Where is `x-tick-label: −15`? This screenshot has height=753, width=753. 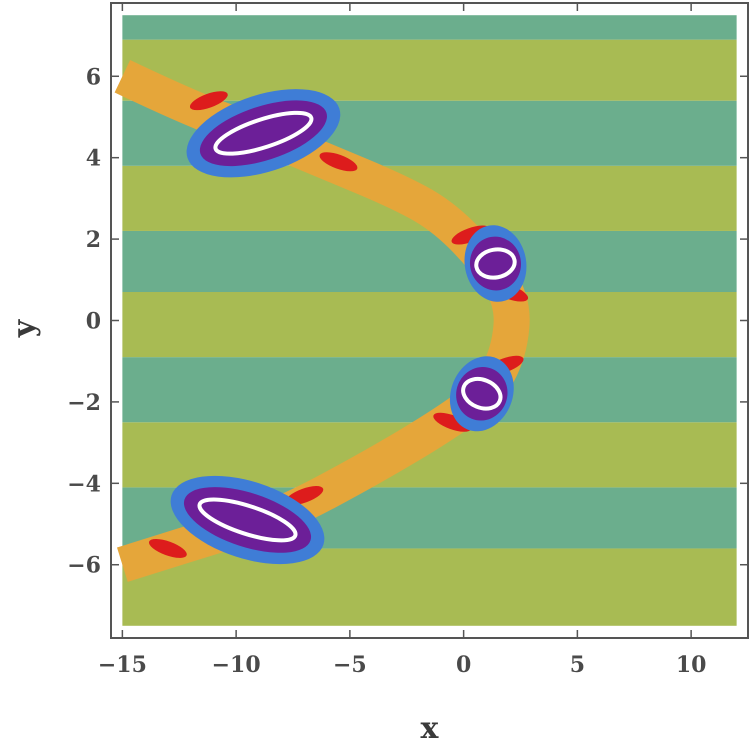 x-tick-label: −15 is located at coordinates (122, 665).